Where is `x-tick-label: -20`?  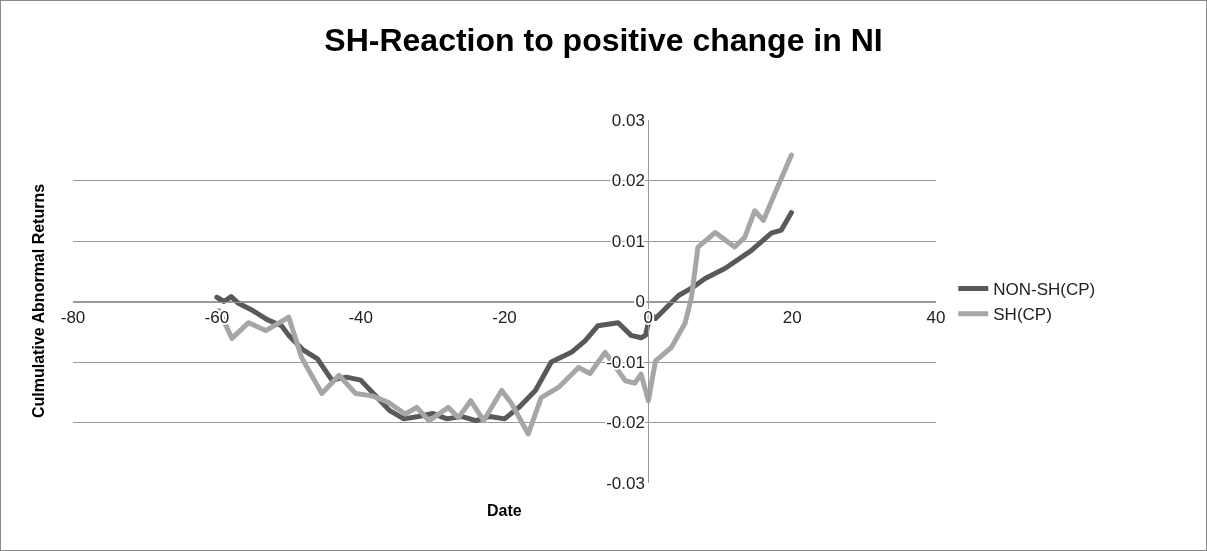
x-tick-label: -20 is located at coordinates (504, 317).